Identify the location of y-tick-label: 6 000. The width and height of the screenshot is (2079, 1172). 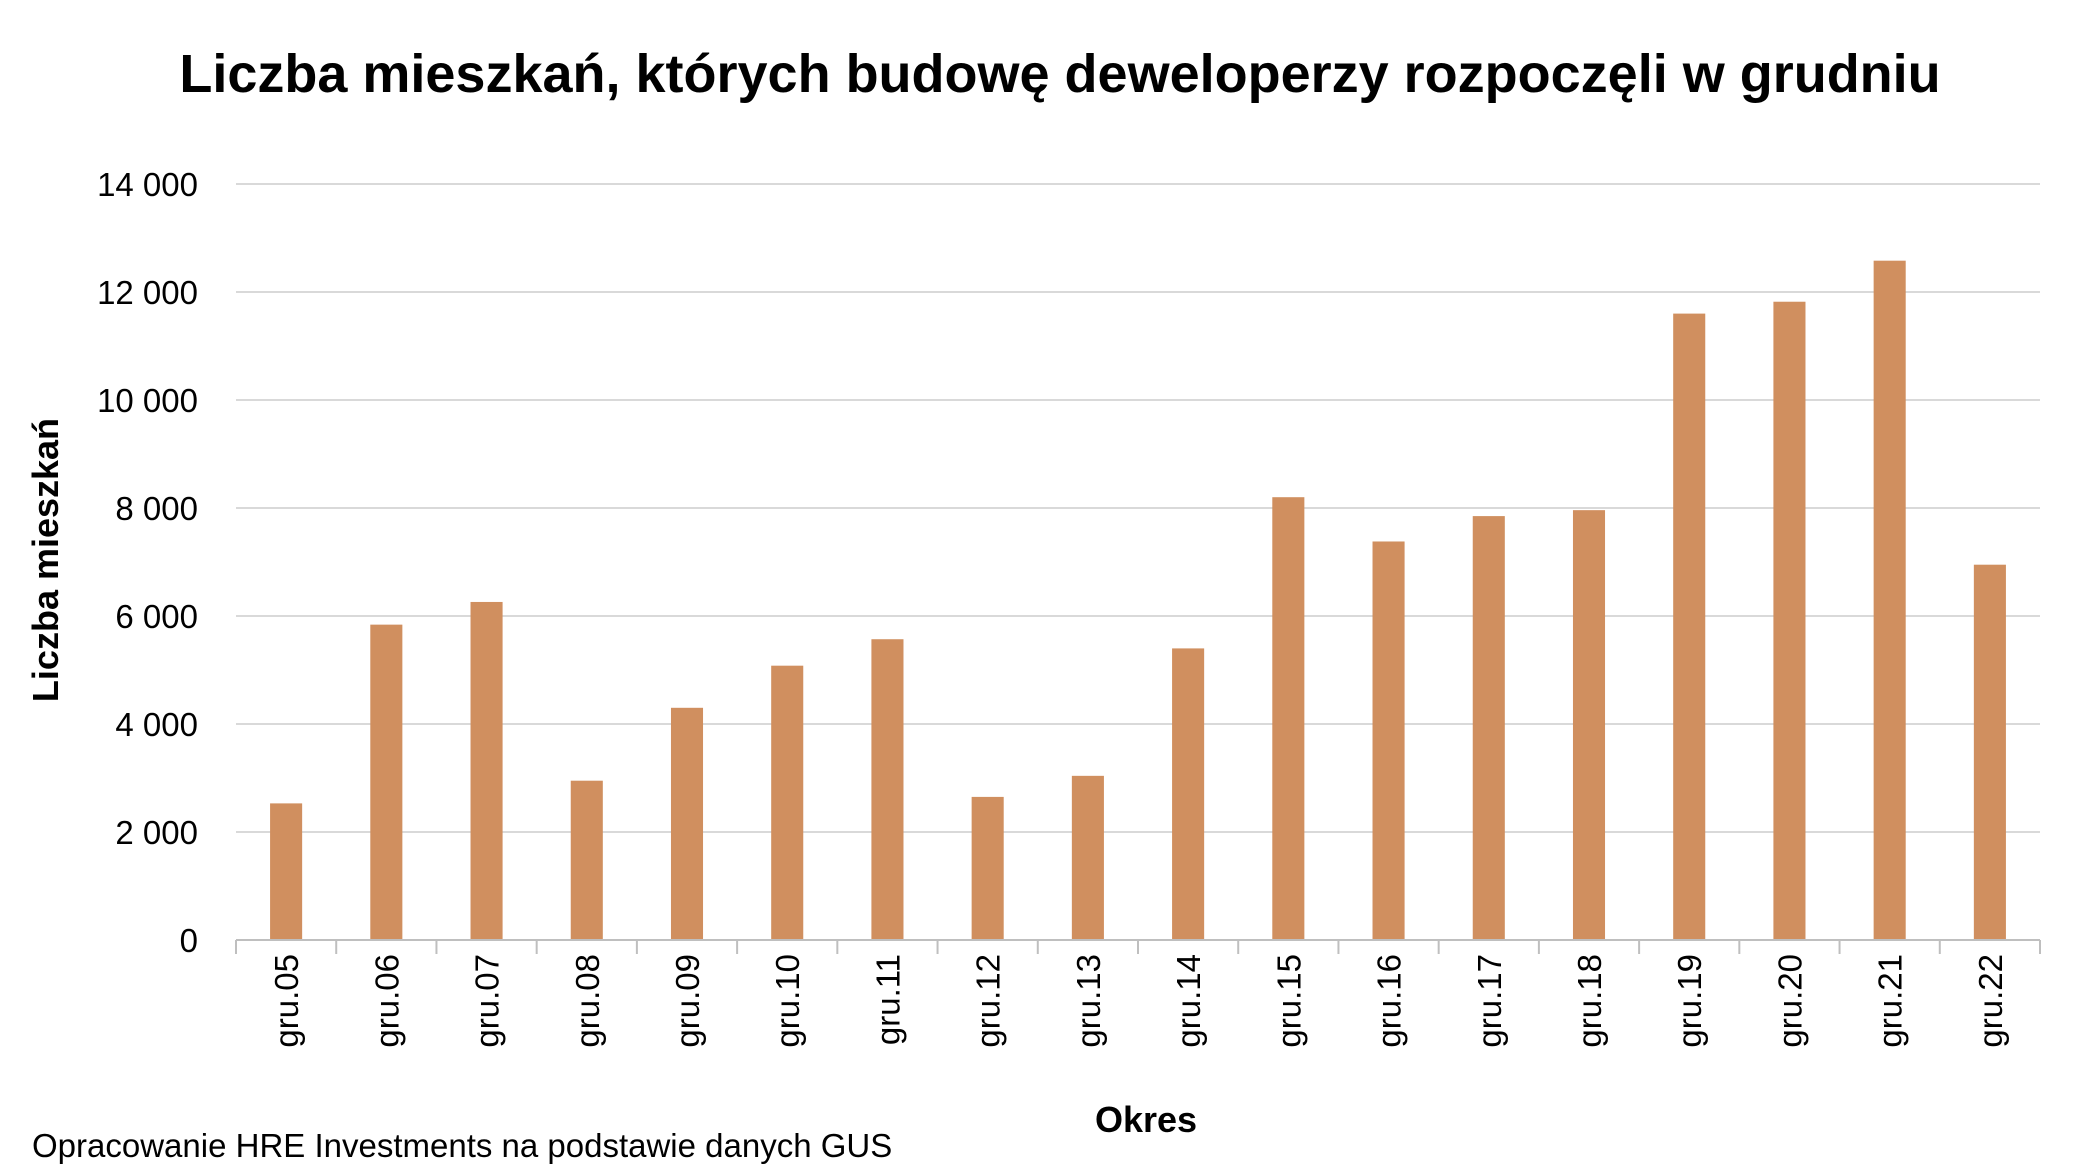
(156, 616).